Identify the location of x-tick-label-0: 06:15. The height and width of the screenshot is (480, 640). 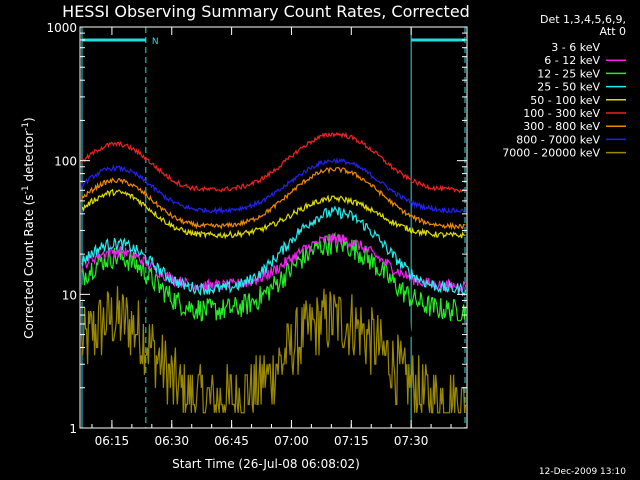
(112, 441).